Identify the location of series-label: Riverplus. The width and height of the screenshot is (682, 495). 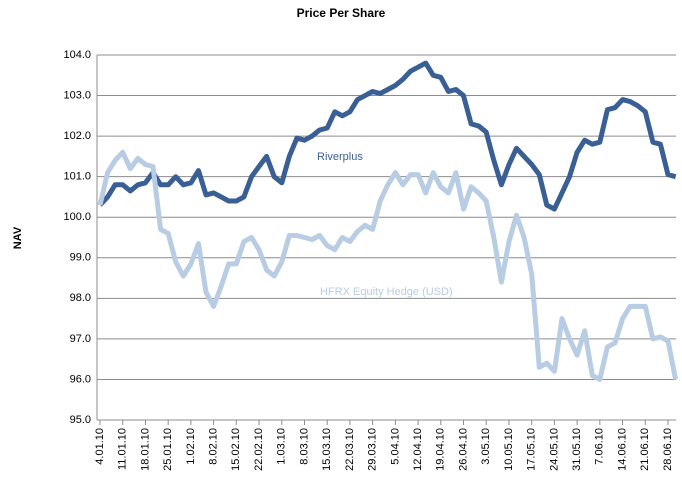
(340, 157).